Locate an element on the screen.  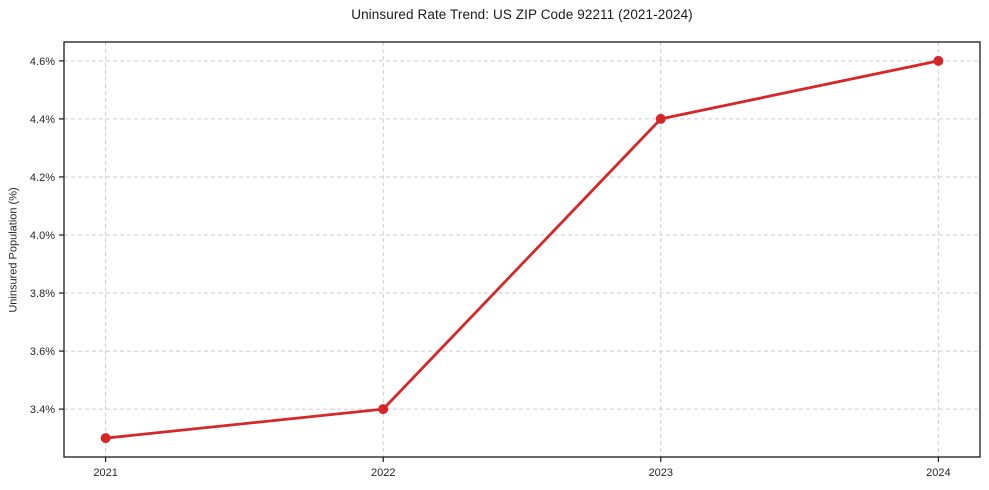
x-tick-label: 2021 is located at coordinates (105, 473).